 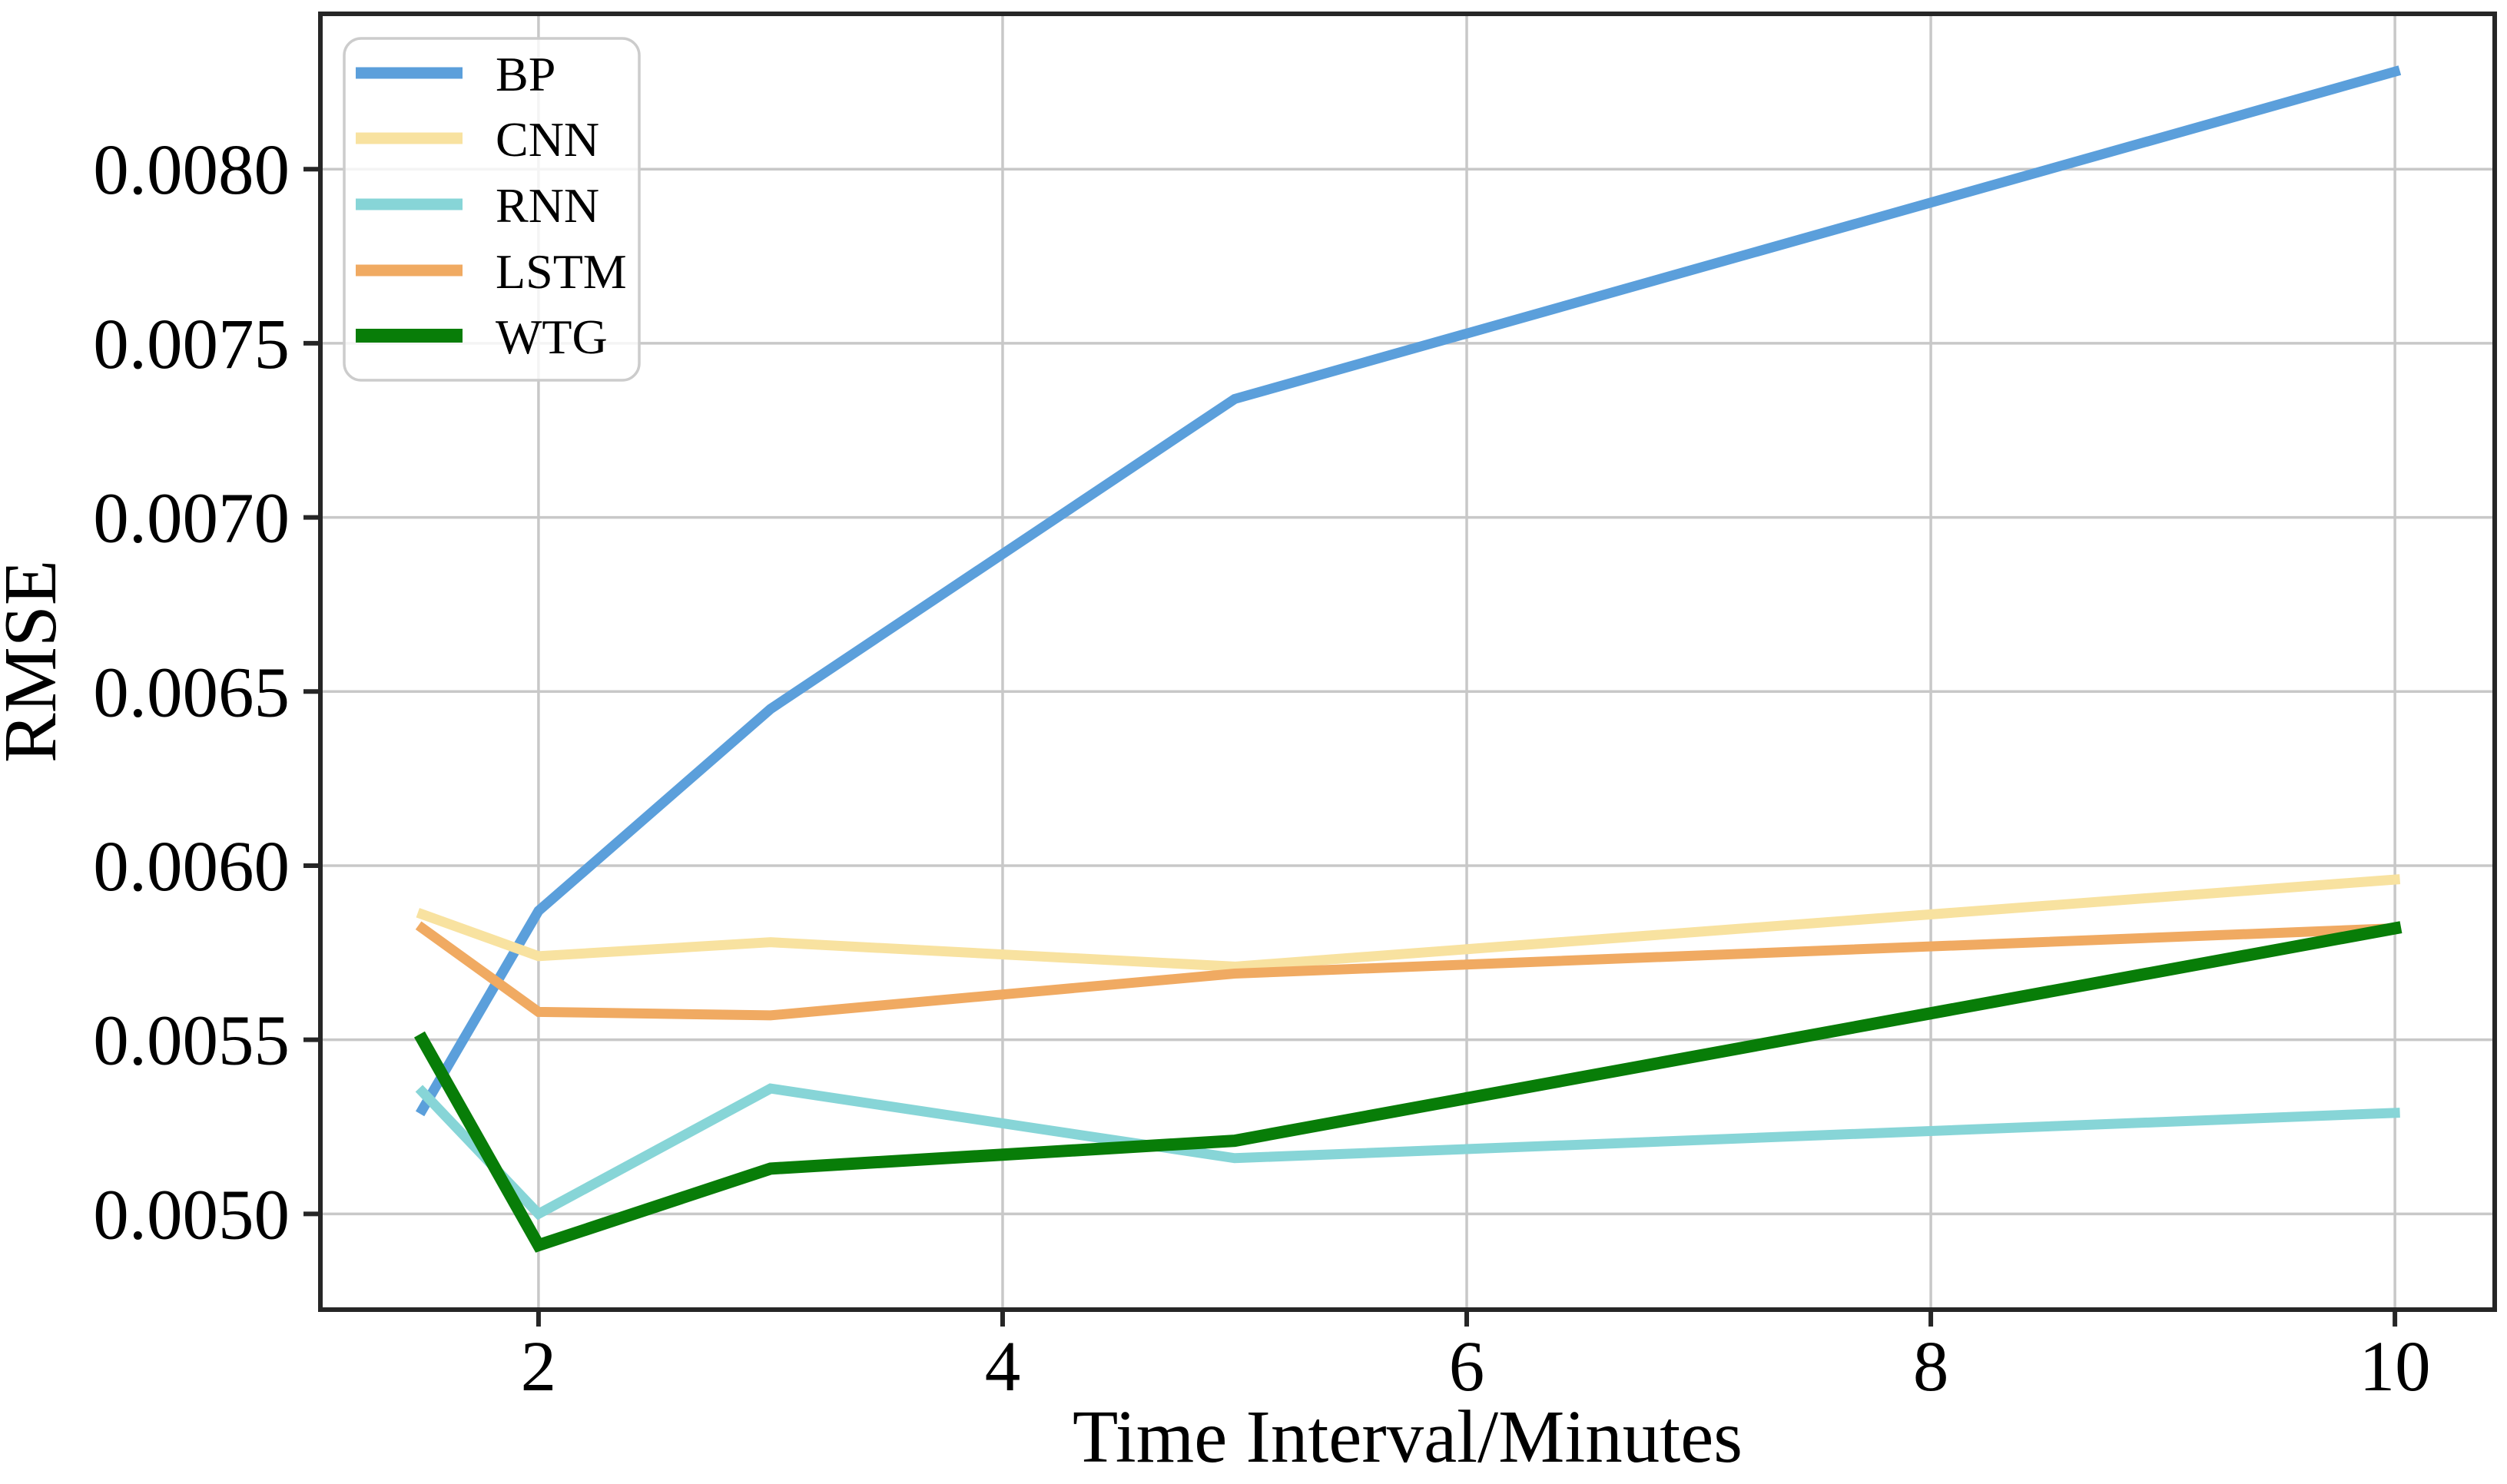 I want to click on x-tick-label: 4, so click(x=1003, y=1366).